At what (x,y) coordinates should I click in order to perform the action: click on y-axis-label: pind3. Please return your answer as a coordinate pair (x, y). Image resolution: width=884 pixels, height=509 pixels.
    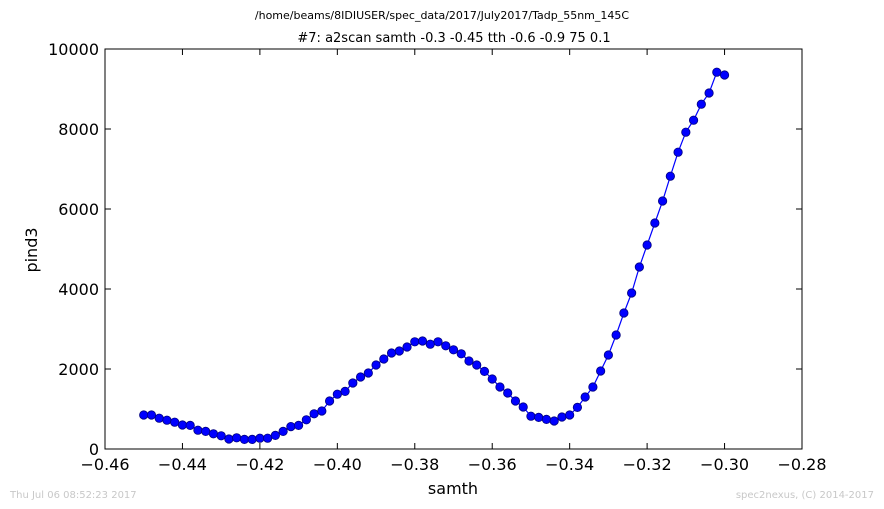
    Looking at the image, I should click on (31, 249).